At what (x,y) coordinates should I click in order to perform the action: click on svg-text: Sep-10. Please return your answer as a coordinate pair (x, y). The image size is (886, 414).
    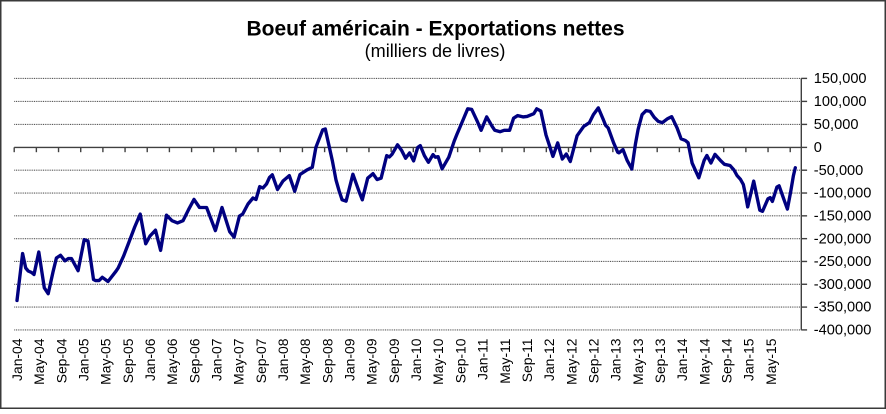
    Looking at the image, I should click on (460, 360).